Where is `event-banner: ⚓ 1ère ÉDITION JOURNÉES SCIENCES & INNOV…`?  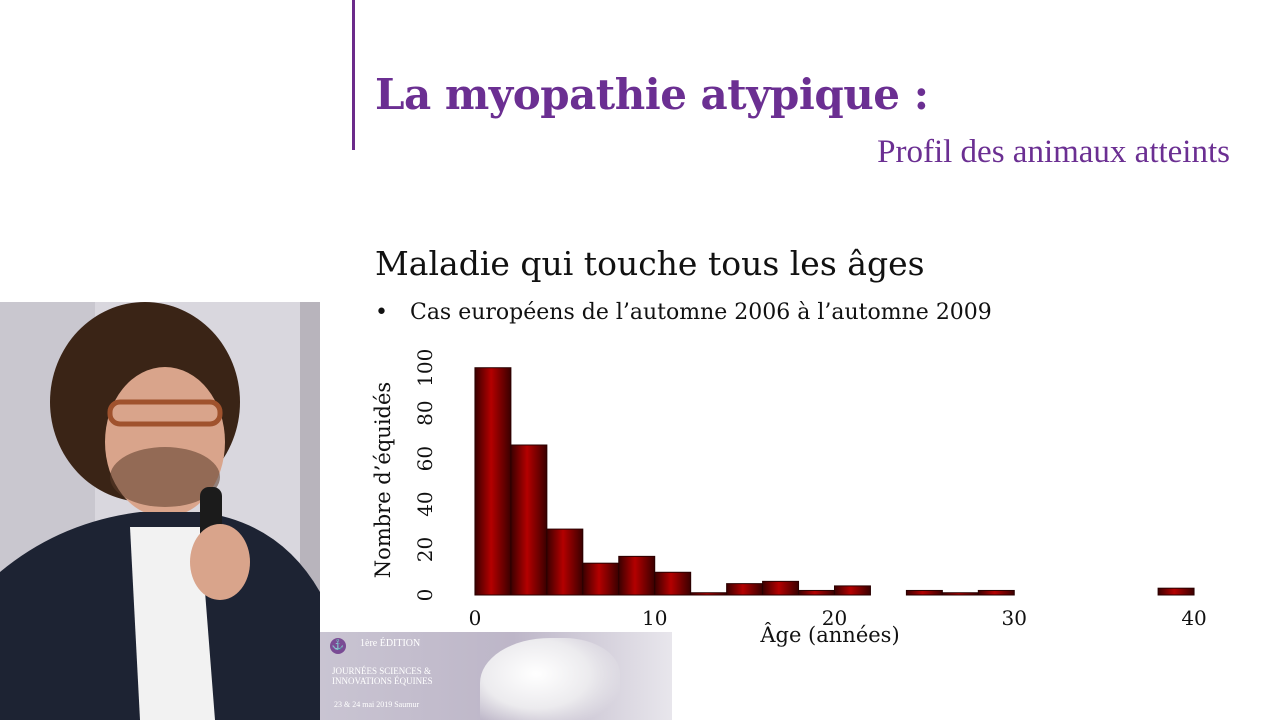
event-banner: ⚓ 1ère ÉDITION JOURNÉES SCIENCES & INNOV… is located at coordinates (496, 676).